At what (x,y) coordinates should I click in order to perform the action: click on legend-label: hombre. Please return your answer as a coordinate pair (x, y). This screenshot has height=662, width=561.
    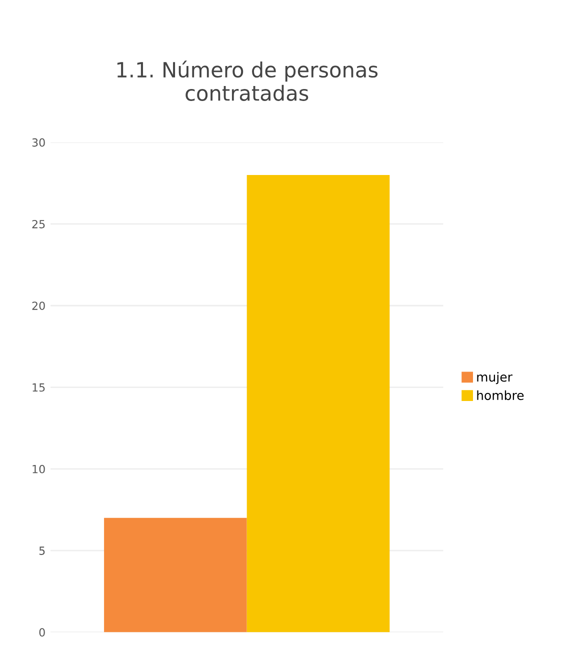
    Looking at the image, I should click on (500, 395).